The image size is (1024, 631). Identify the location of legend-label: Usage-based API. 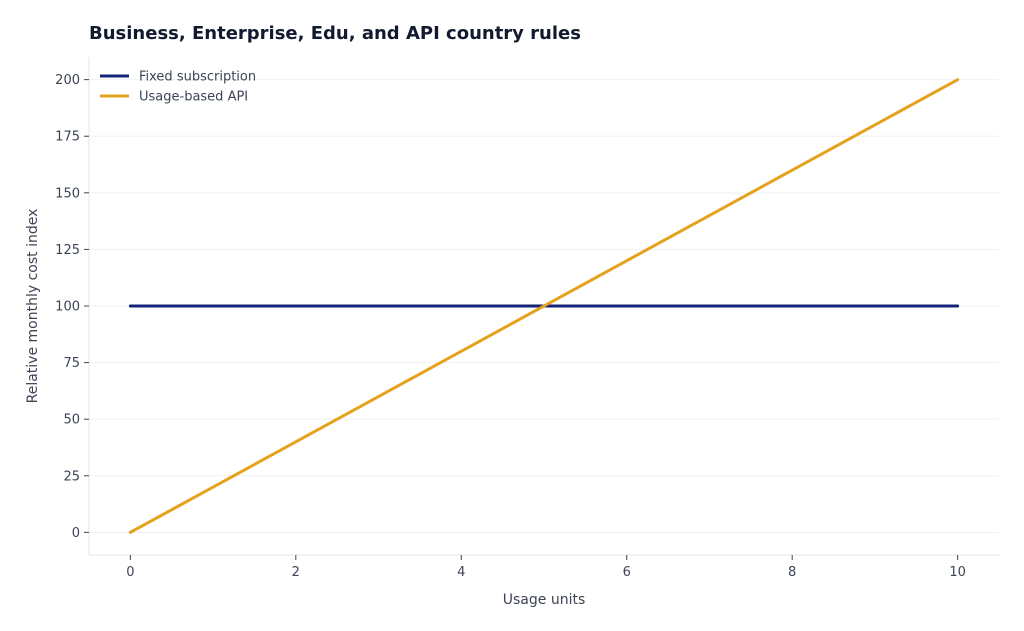
(193, 97).